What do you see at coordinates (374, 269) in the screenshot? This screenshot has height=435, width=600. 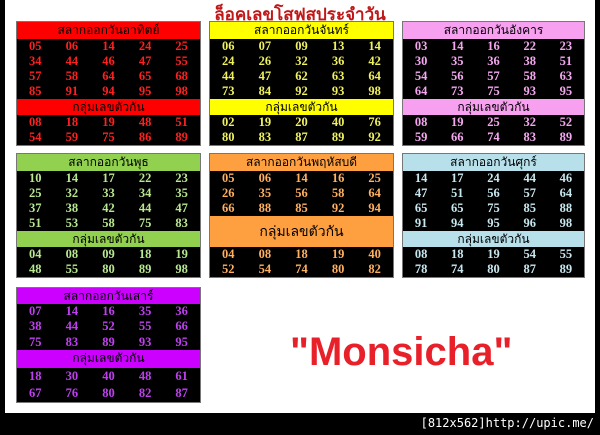 I see `lottery-number: 82` at bounding box center [374, 269].